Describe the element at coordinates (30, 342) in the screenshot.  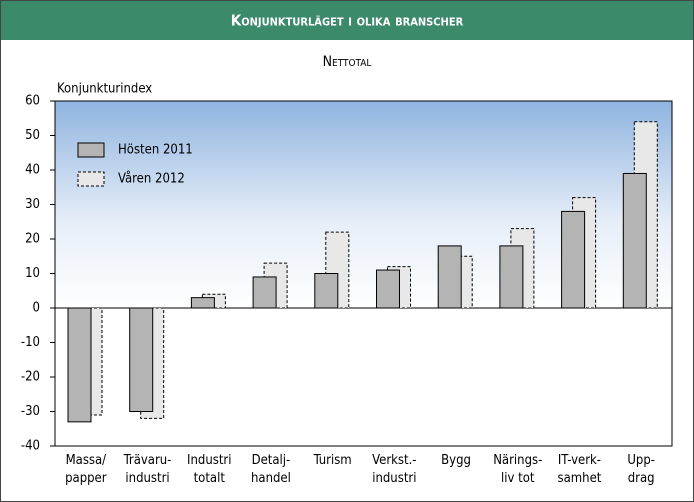
I see `y-tick-label: -10` at that location.